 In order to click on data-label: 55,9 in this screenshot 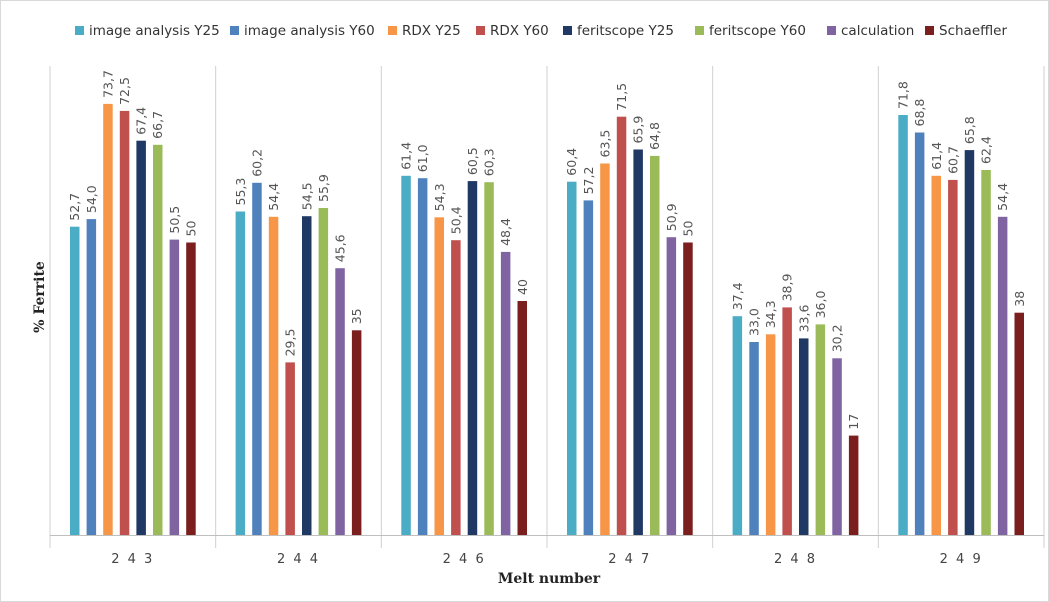, I will do `click(323, 188)`.